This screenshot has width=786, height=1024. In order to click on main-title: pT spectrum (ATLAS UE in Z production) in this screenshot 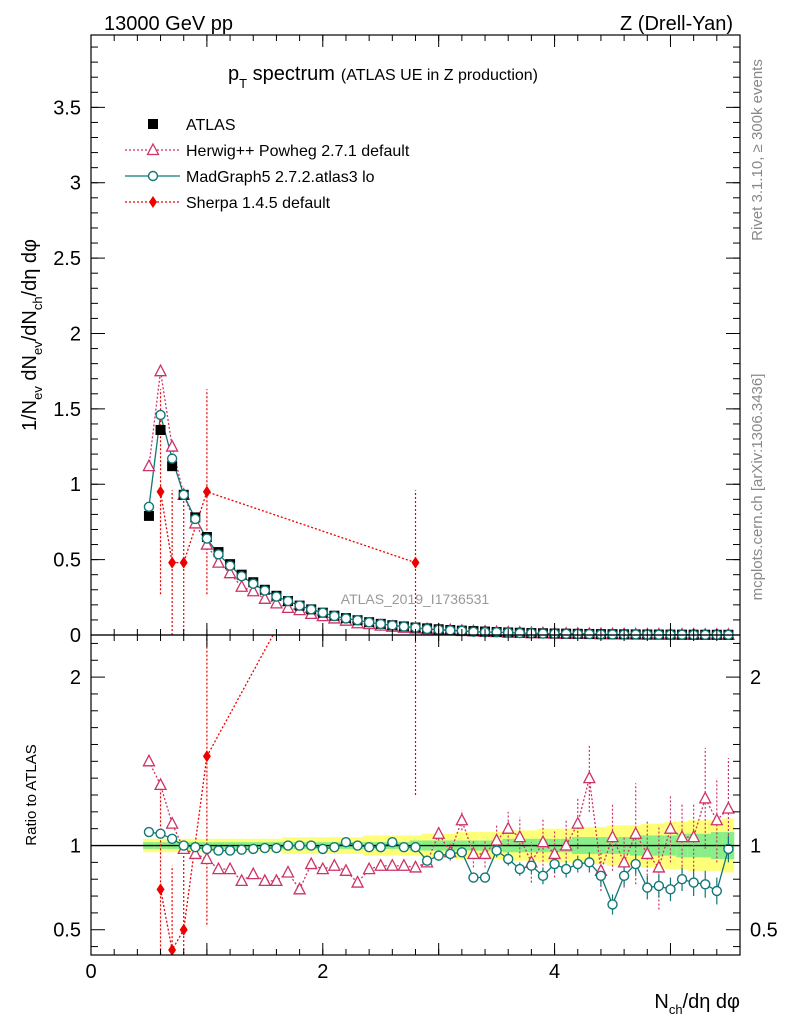, I will do `click(383, 77)`.